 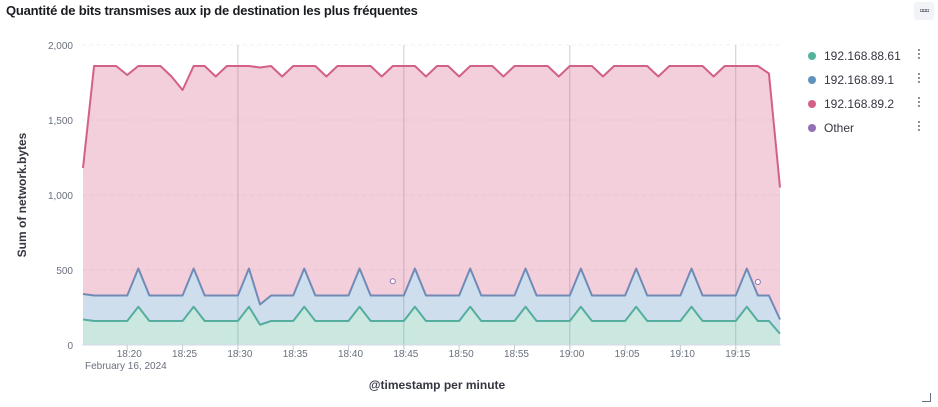 I want to click on legend-label: Other, so click(x=839, y=128).